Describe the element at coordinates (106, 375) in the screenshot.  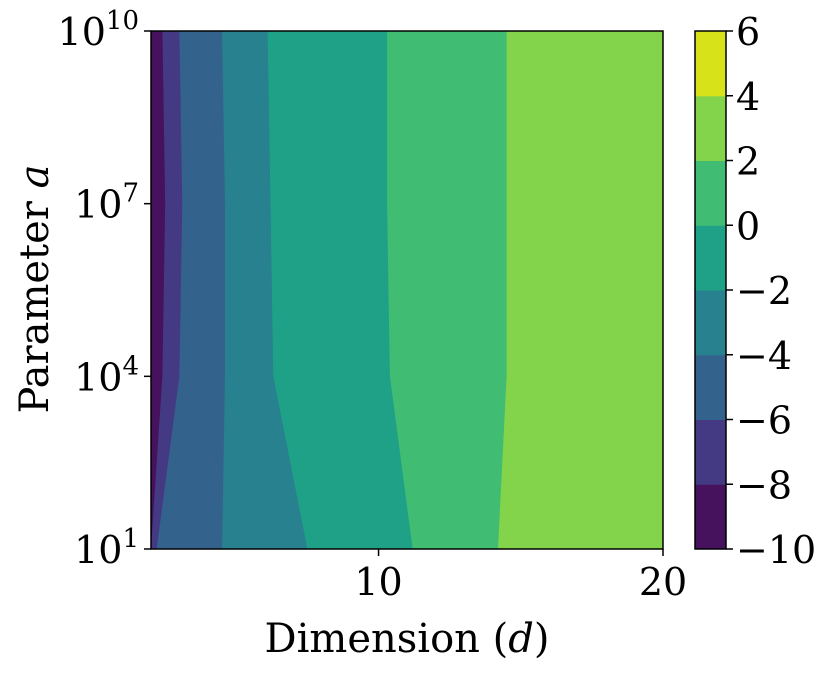
I see `y-tick-label: 10⁴` at that location.